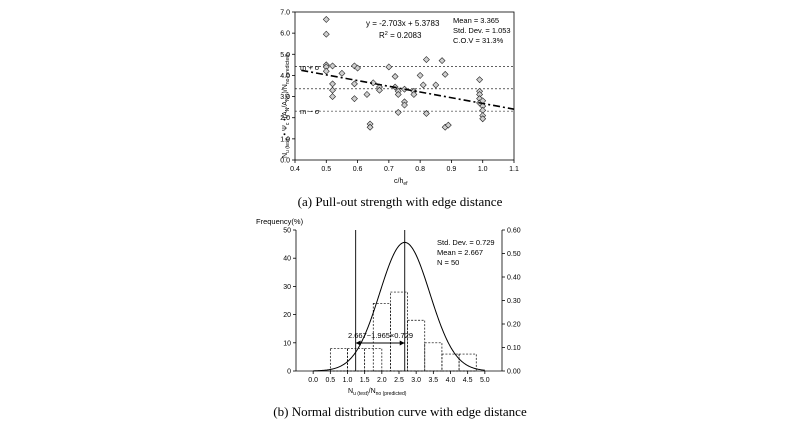 The width and height of the screenshot is (800, 425). I want to click on chart-b-annotation: 2.667−1.965×0.729, so click(380, 335).